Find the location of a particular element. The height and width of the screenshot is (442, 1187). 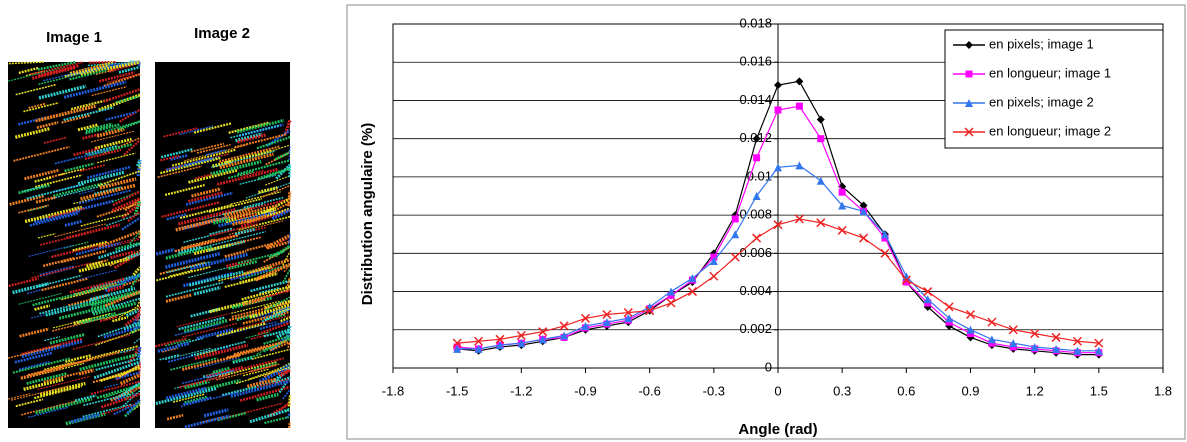

y-tick-label: 0.002 is located at coordinates (755, 328).